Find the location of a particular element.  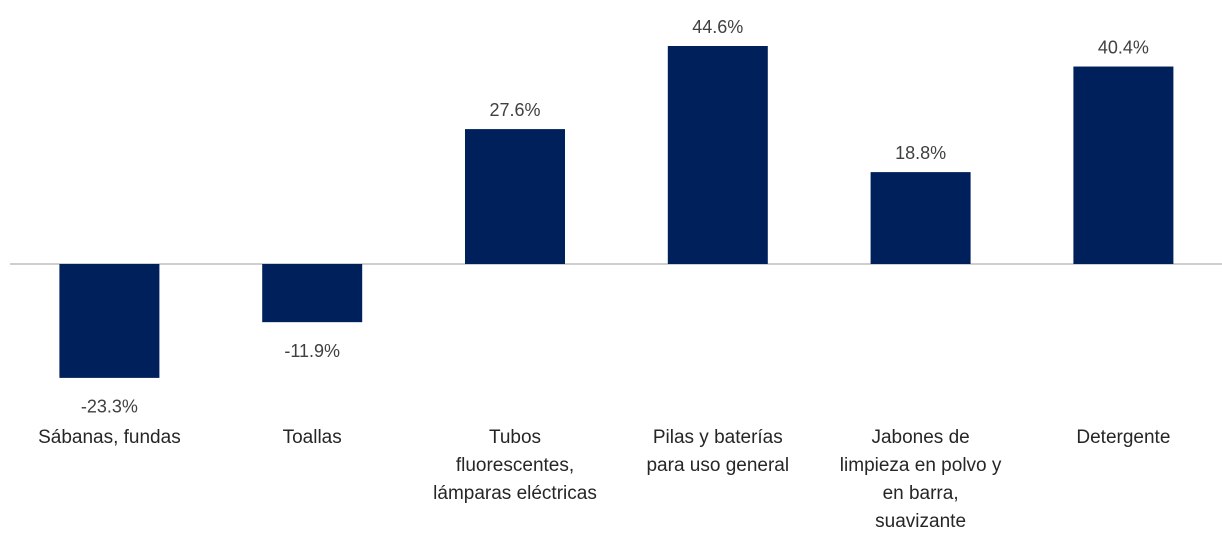

x-tick-label: Tubos fluorescentes, lámparas eléctricas is located at coordinates (515, 465).